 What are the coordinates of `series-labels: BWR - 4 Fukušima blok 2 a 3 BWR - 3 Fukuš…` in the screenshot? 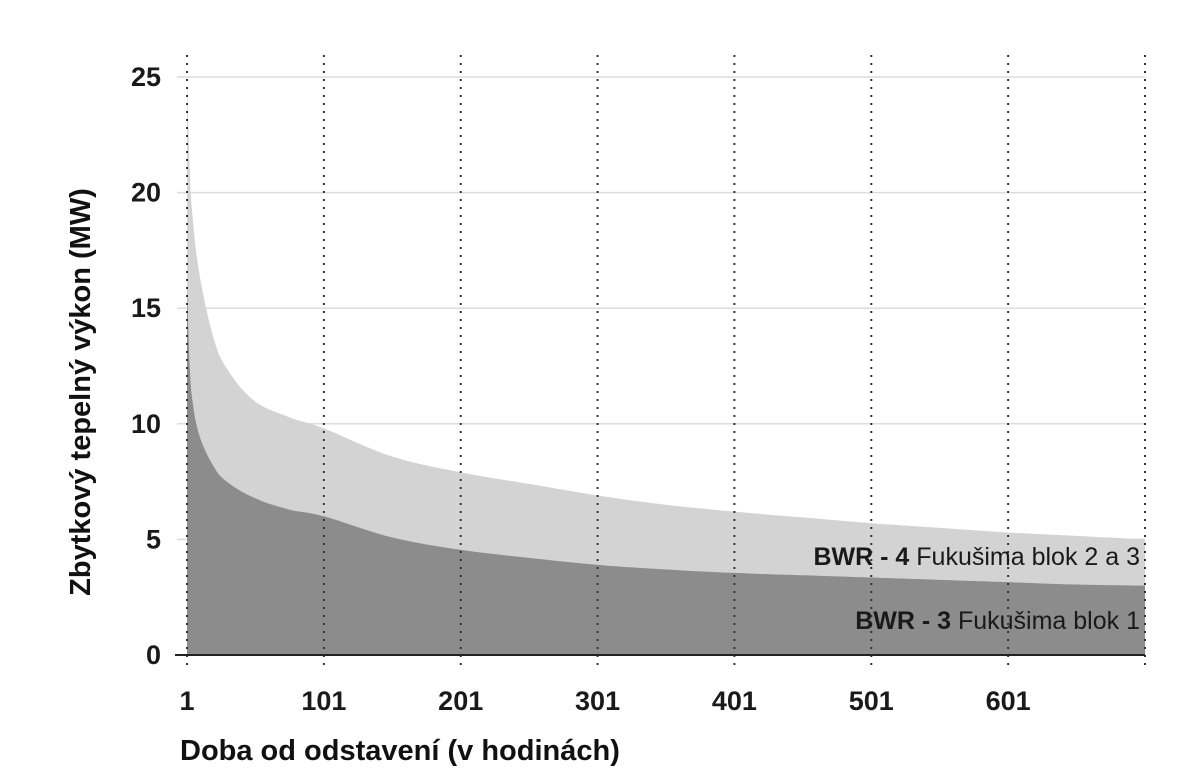 It's located at (977, 589).